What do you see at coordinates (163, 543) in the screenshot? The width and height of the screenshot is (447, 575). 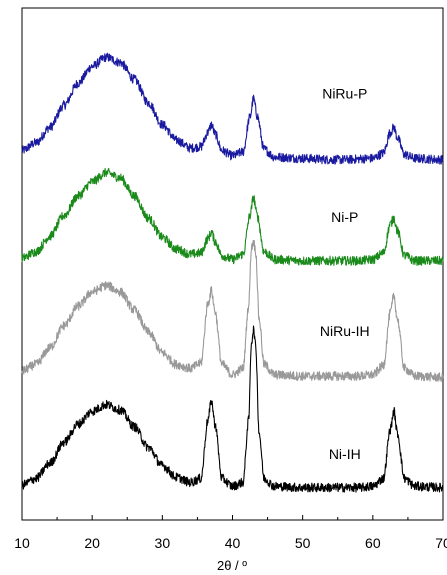 I see `x-tick-label: 30` at bounding box center [163, 543].